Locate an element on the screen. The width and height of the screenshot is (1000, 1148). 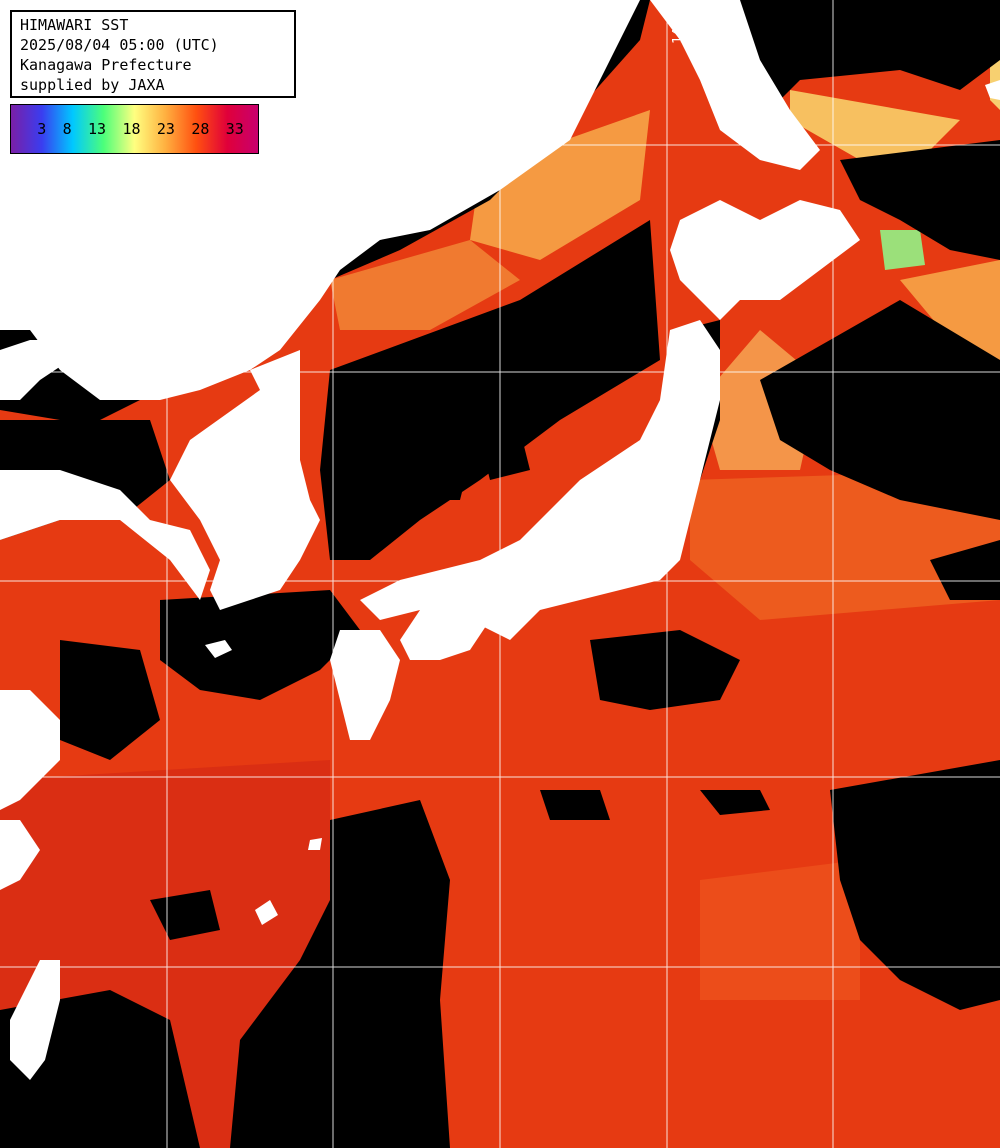
china-coast-north is located at coordinates (105, 535).